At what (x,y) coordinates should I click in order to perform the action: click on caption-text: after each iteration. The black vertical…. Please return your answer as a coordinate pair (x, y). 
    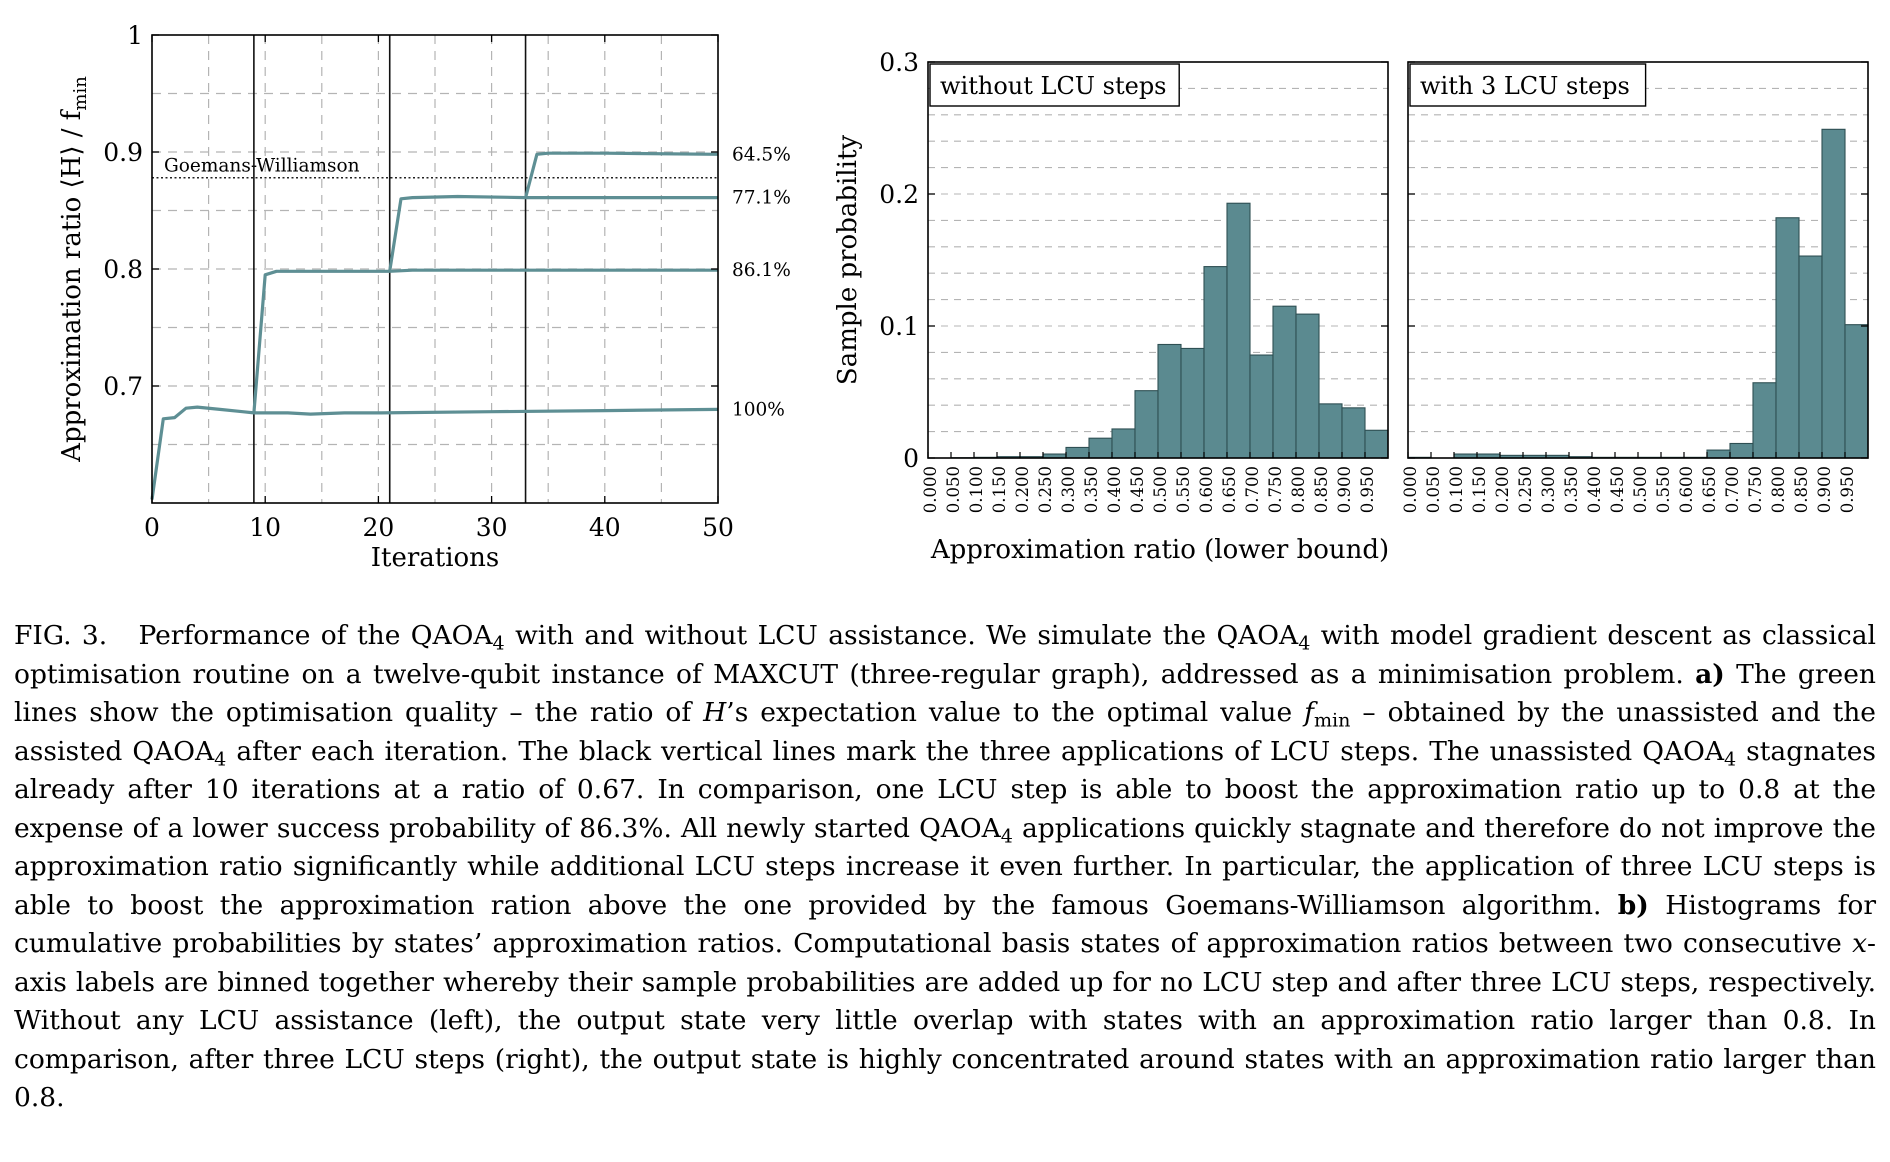
    Looking at the image, I should click on (975, 751).